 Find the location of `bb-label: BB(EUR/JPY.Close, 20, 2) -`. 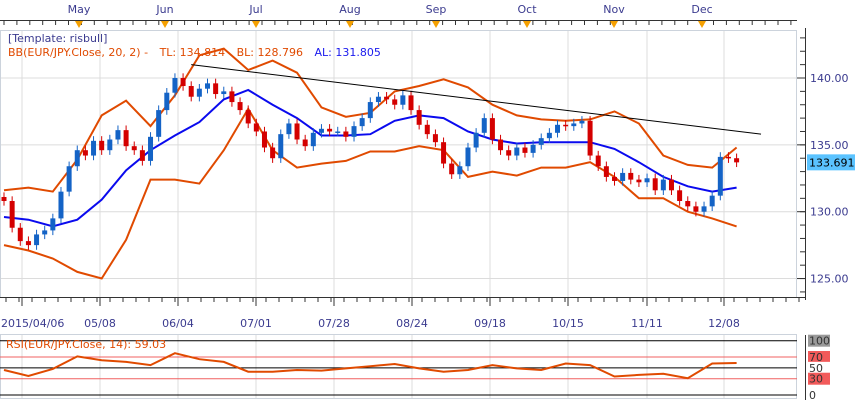

bb-label: BB(EUR/JPY.Close, 20, 2) - is located at coordinates (78, 52).